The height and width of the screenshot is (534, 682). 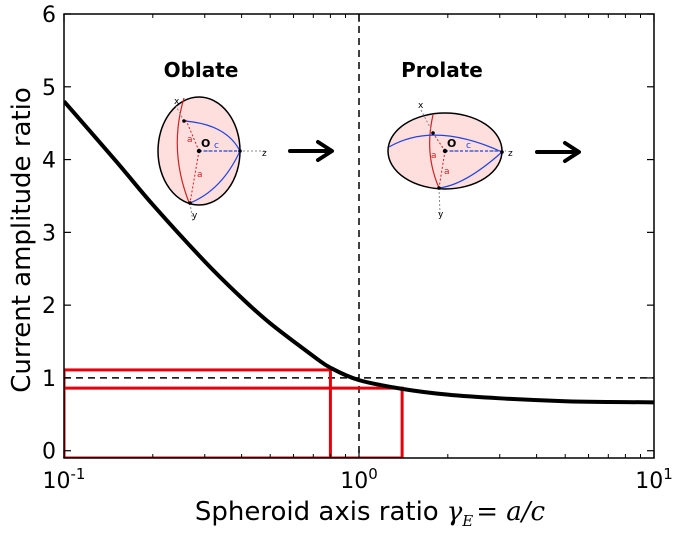 I want to click on prolate-point-z, so click(x=502, y=152).